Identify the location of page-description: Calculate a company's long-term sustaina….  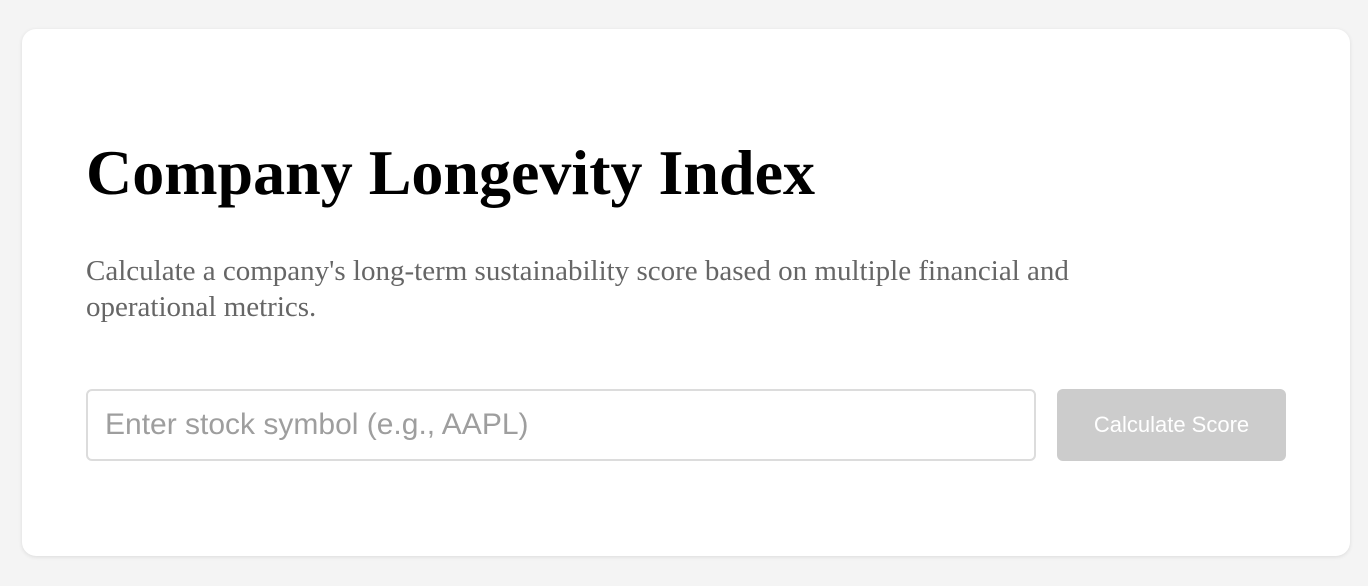
(577, 289).